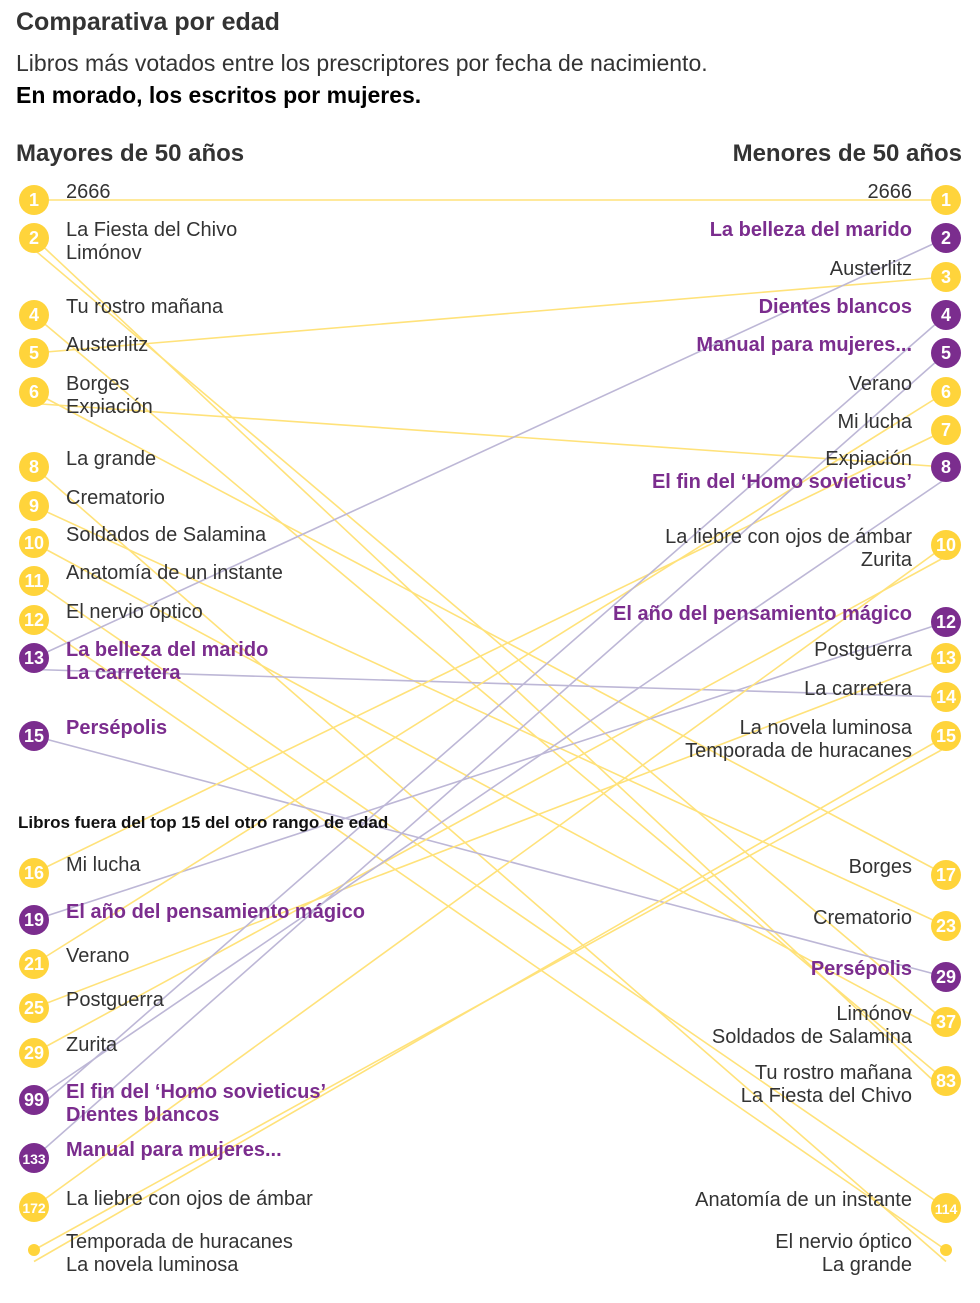 The image size is (980, 1303). I want to click on left-book-title: Persépolis, so click(116, 728).